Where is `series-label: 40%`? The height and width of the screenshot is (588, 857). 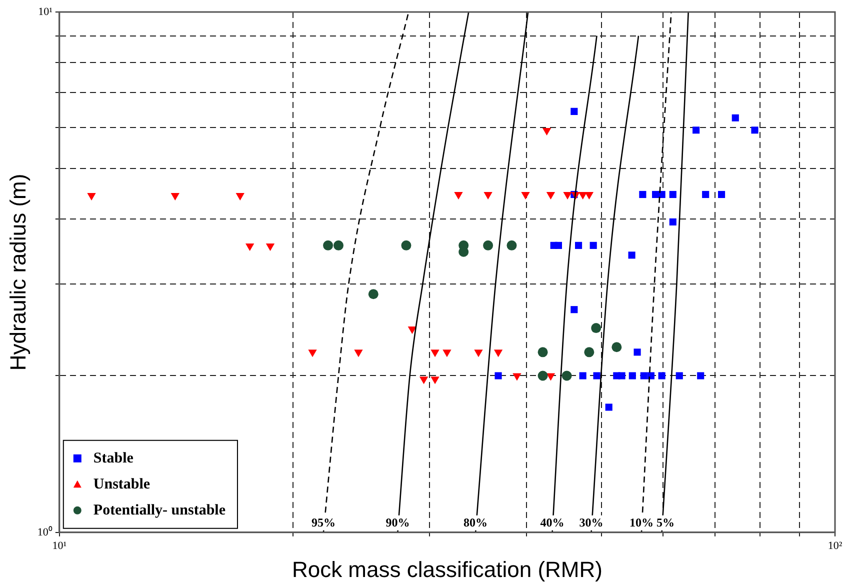 series-label: 40% is located at coordinates (552, 522).